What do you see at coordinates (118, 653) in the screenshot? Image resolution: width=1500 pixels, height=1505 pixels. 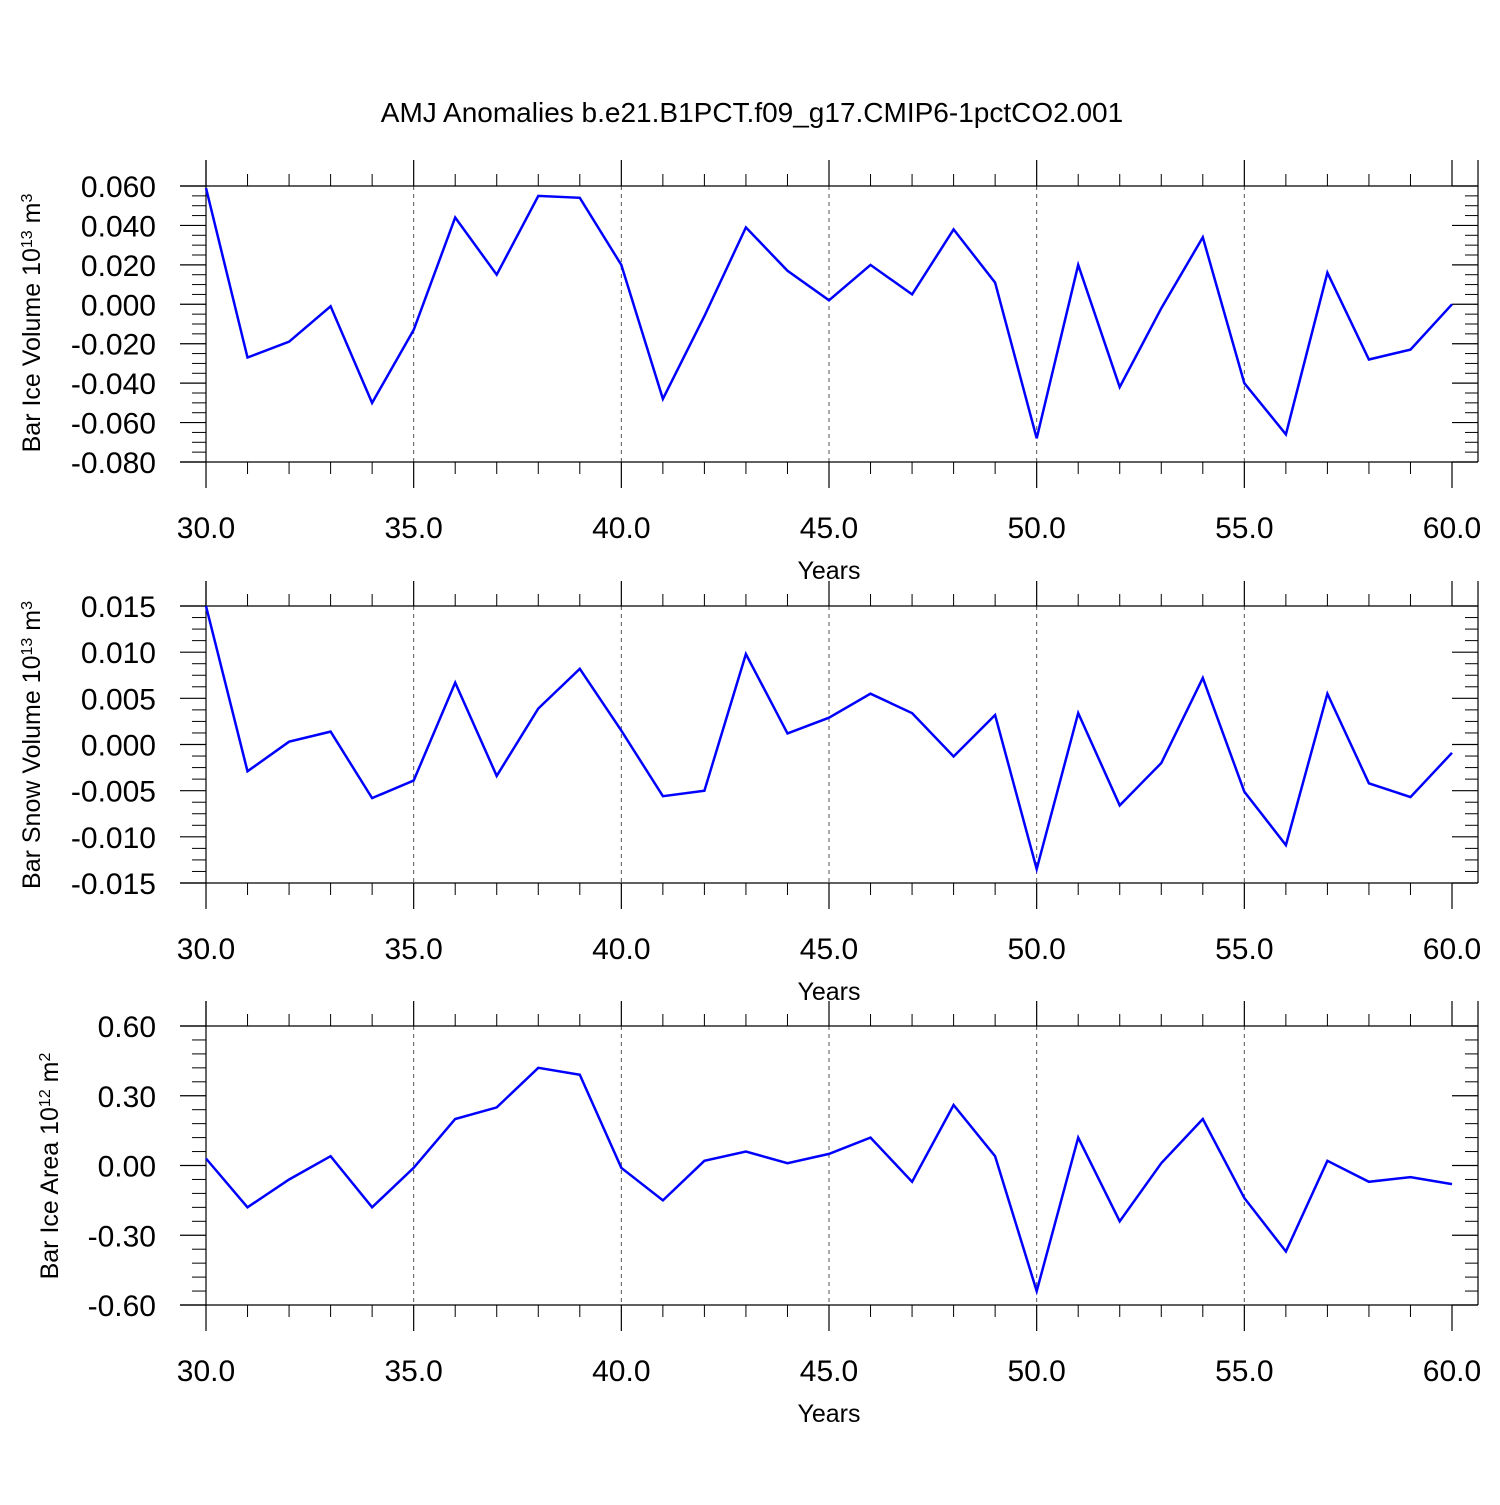 I see `y-tick-label: 0.010` at bounding box center [118, 653].